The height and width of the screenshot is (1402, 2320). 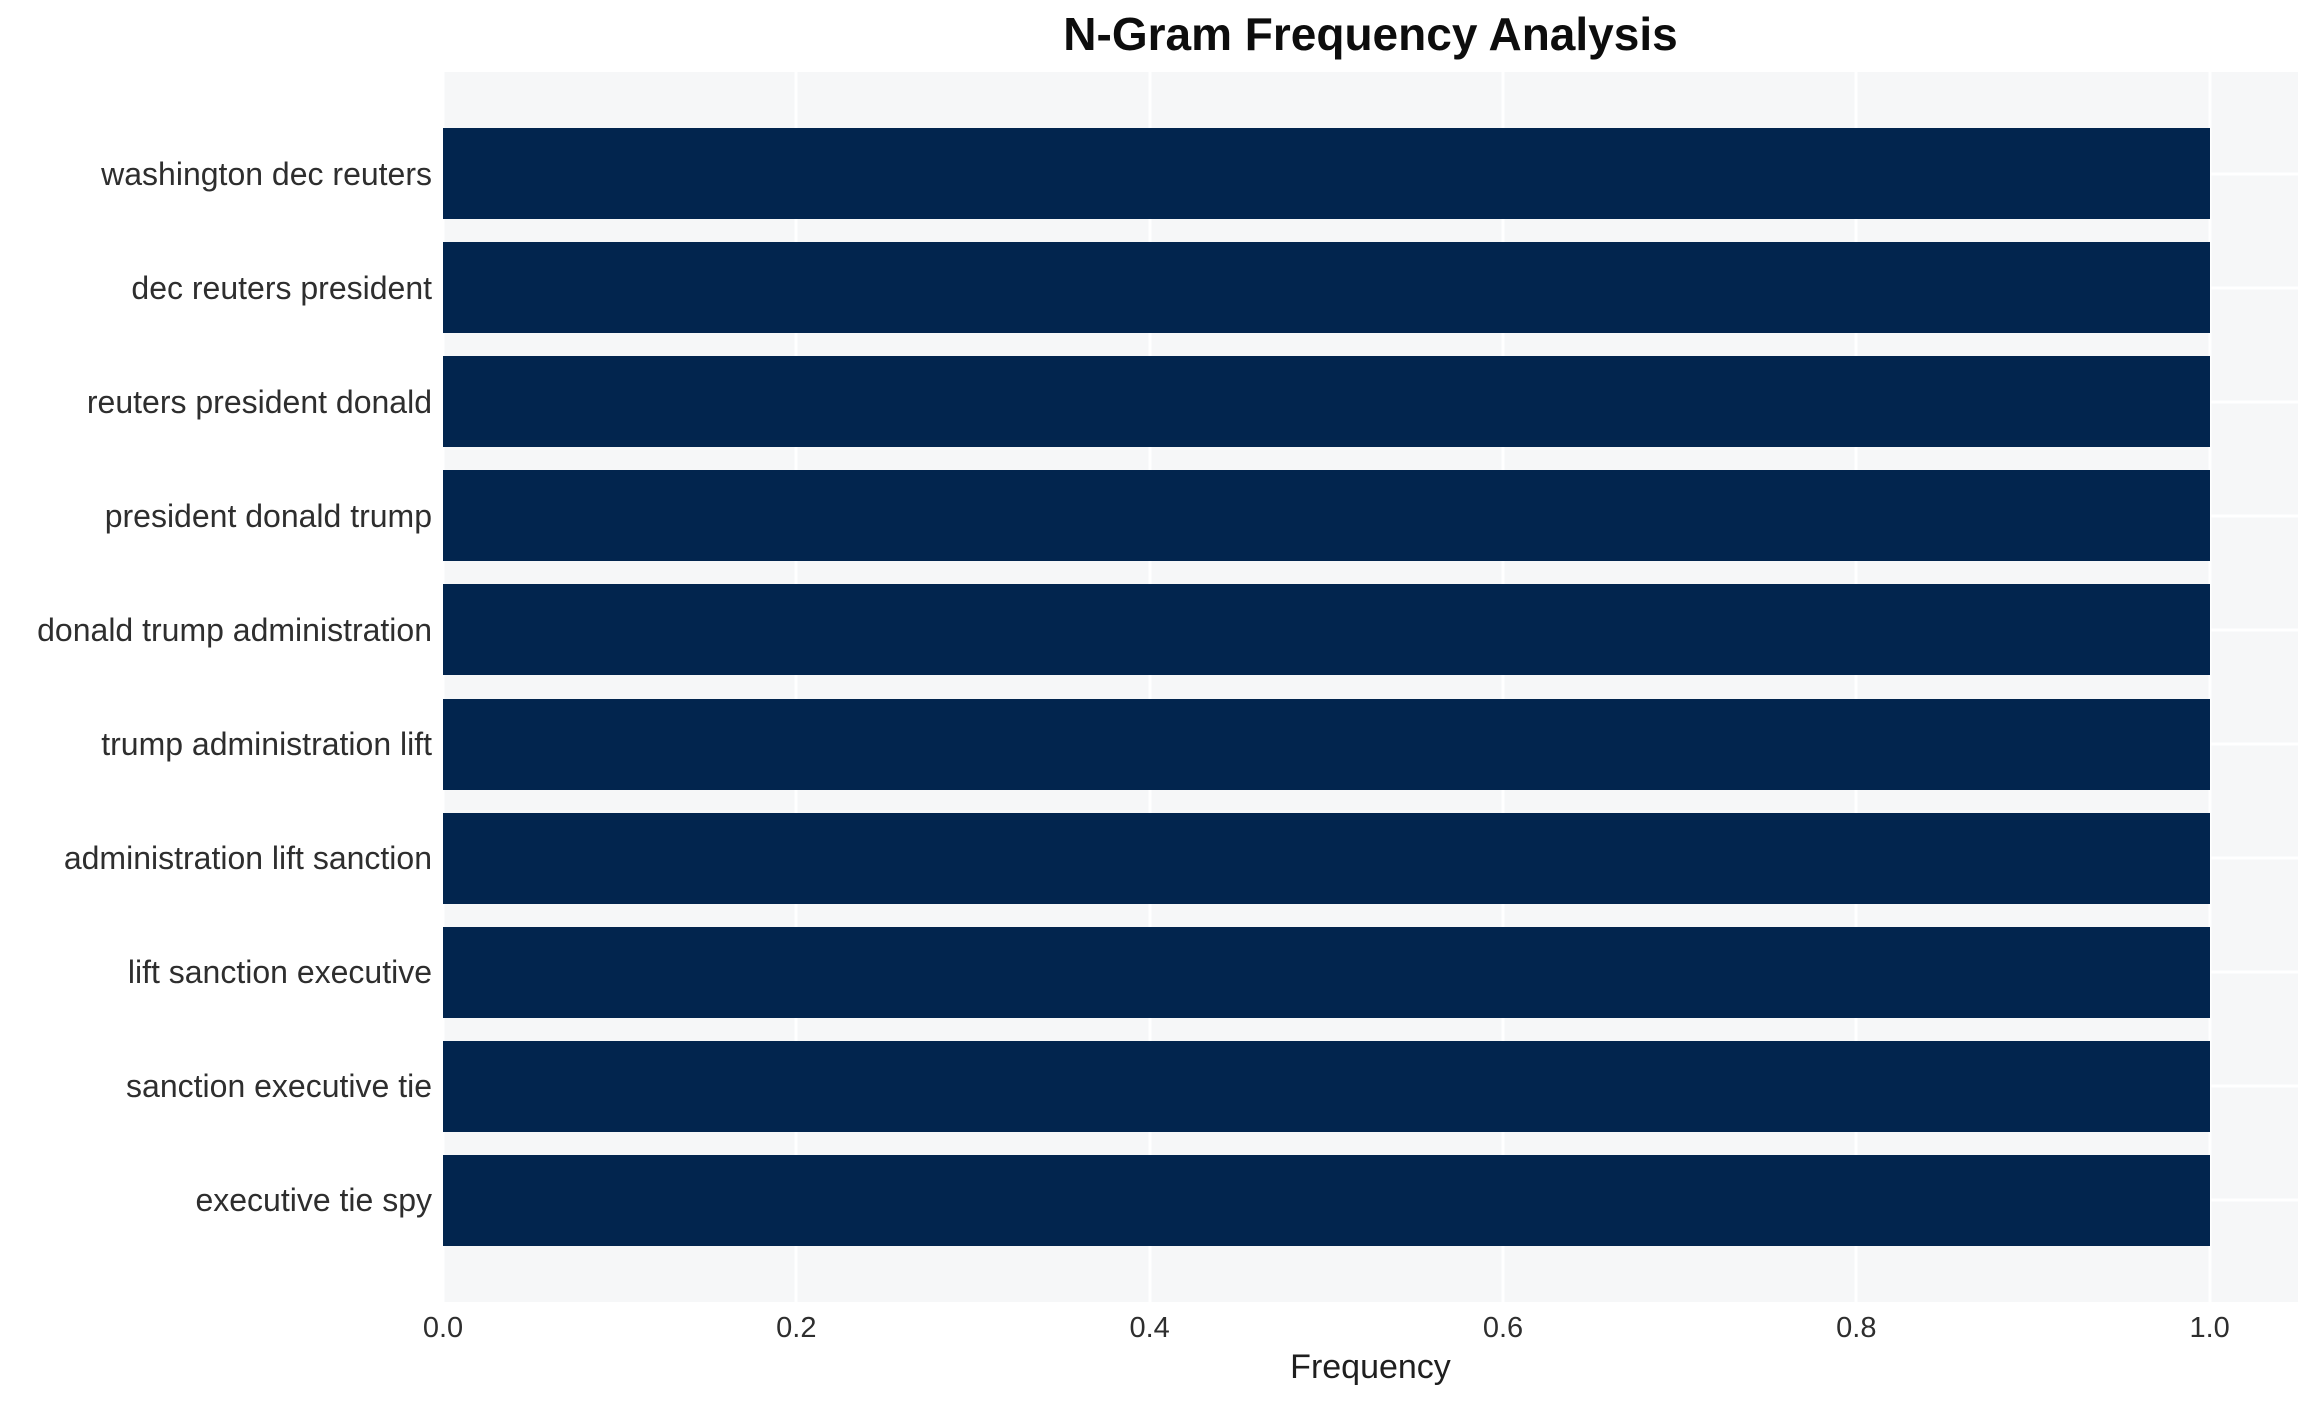 What do you see at coordinates (266, 173) in the screenshot?
I see `category-label: washington dec reuters` at bounding box center [266, 173].